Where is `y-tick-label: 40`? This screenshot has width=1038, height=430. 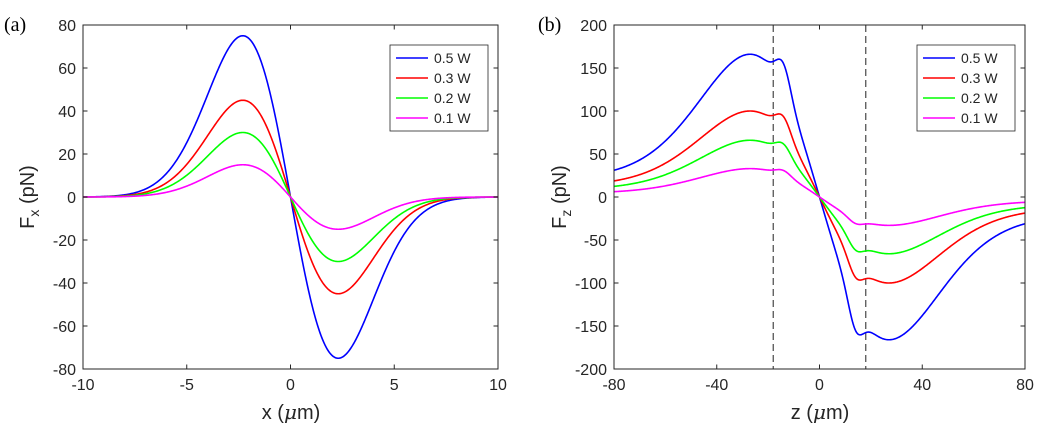
y-tick-label: 40 is located at coordinates (67, 112).